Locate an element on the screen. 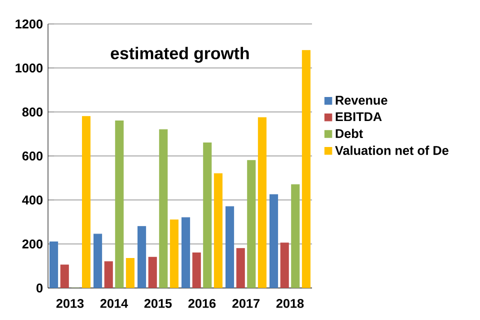 This screenshot has height=320, width=480. y-tick-label: 1000 is located at coordinates (29, 68).